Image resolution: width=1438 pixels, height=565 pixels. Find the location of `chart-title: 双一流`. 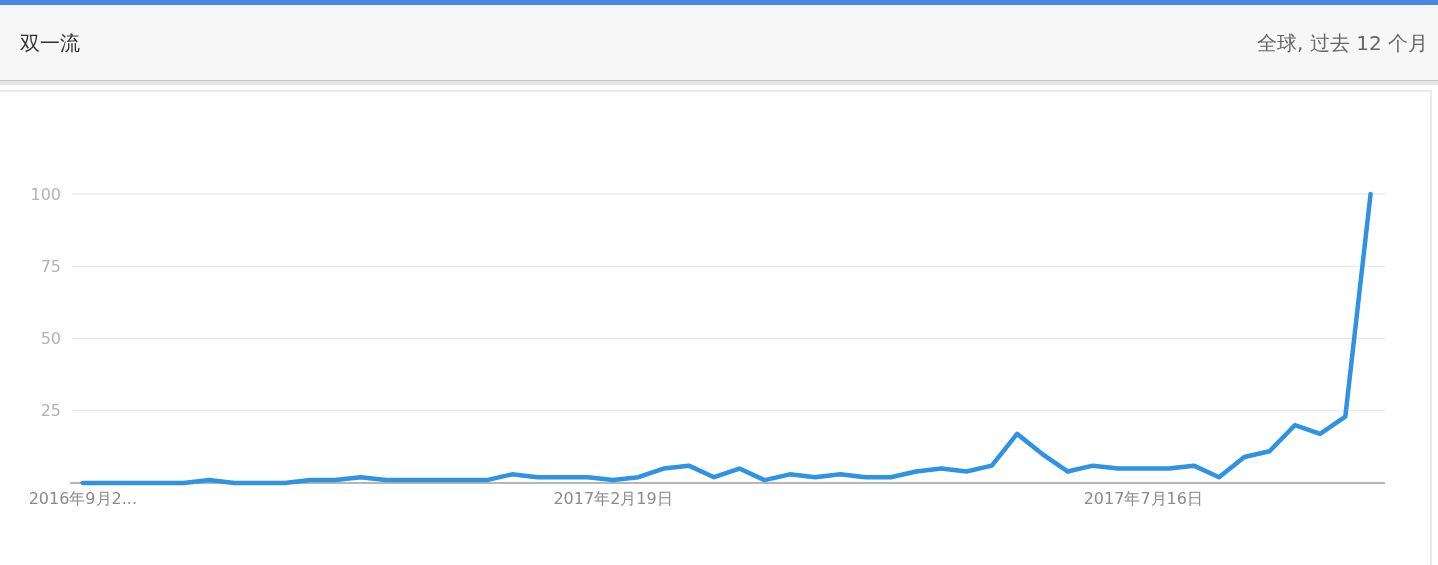

chart-title: 双一流 is located at coordinates (50, 43).